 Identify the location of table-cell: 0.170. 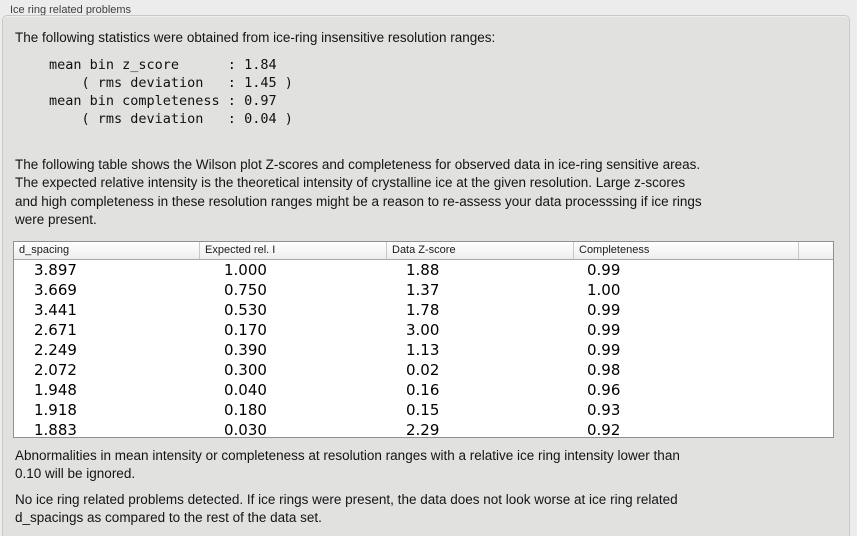
(245, 330).